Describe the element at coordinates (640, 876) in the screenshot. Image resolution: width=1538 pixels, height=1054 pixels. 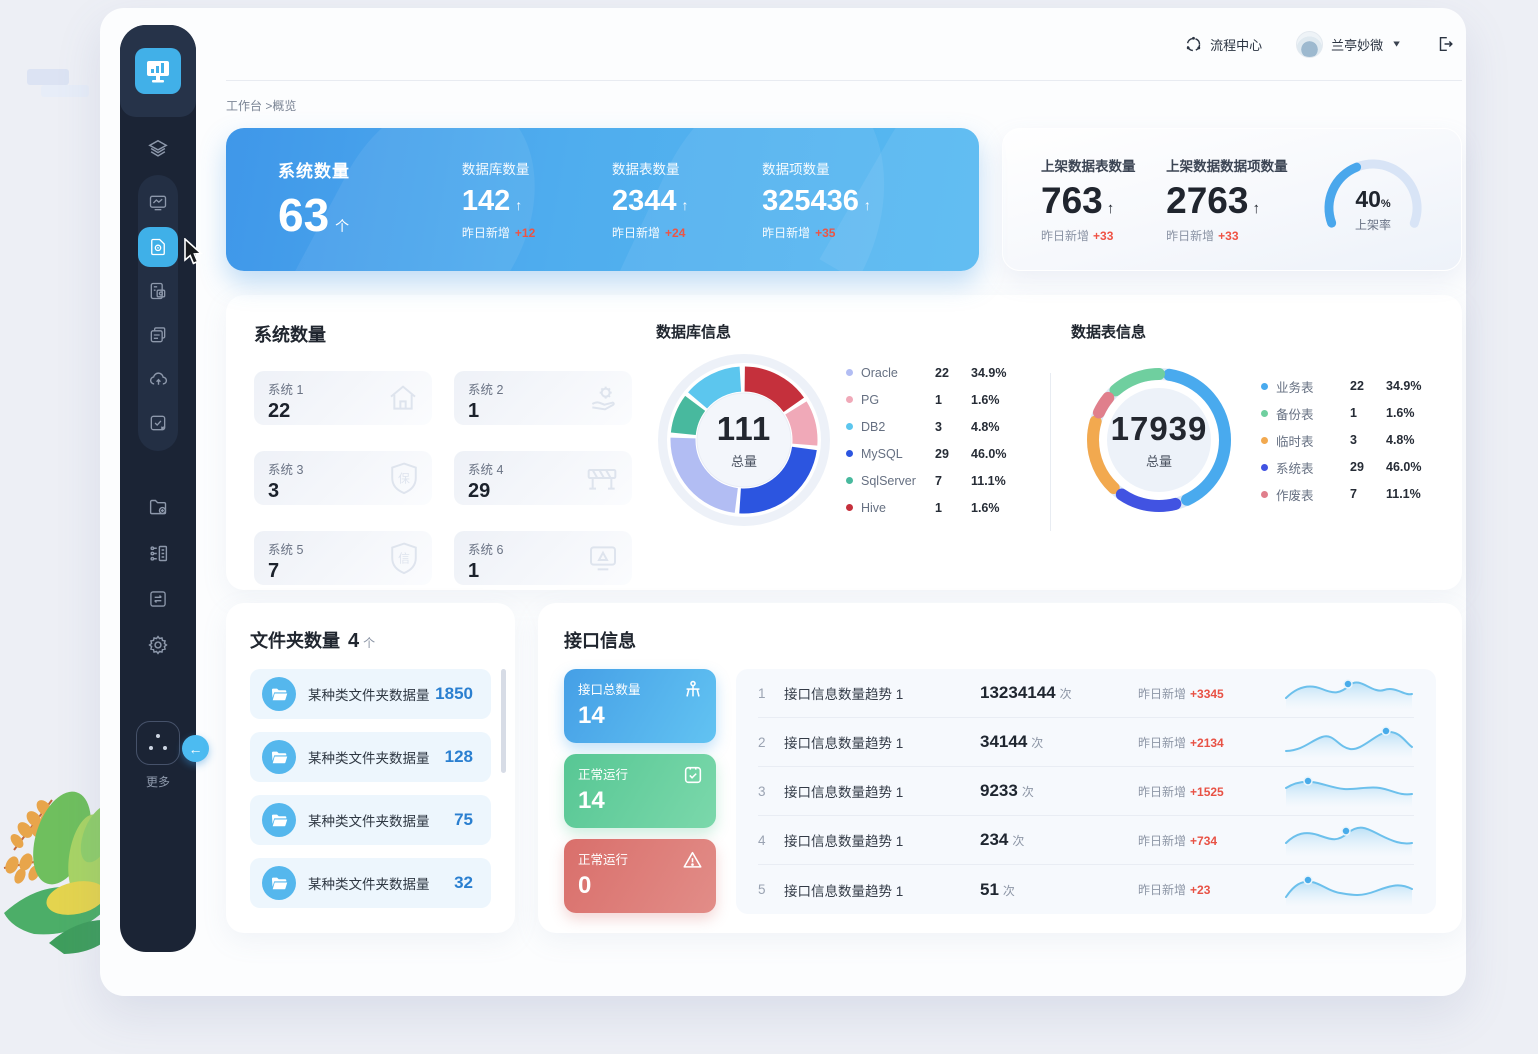
I see `api-error-card: 正常运行 0` at that location.